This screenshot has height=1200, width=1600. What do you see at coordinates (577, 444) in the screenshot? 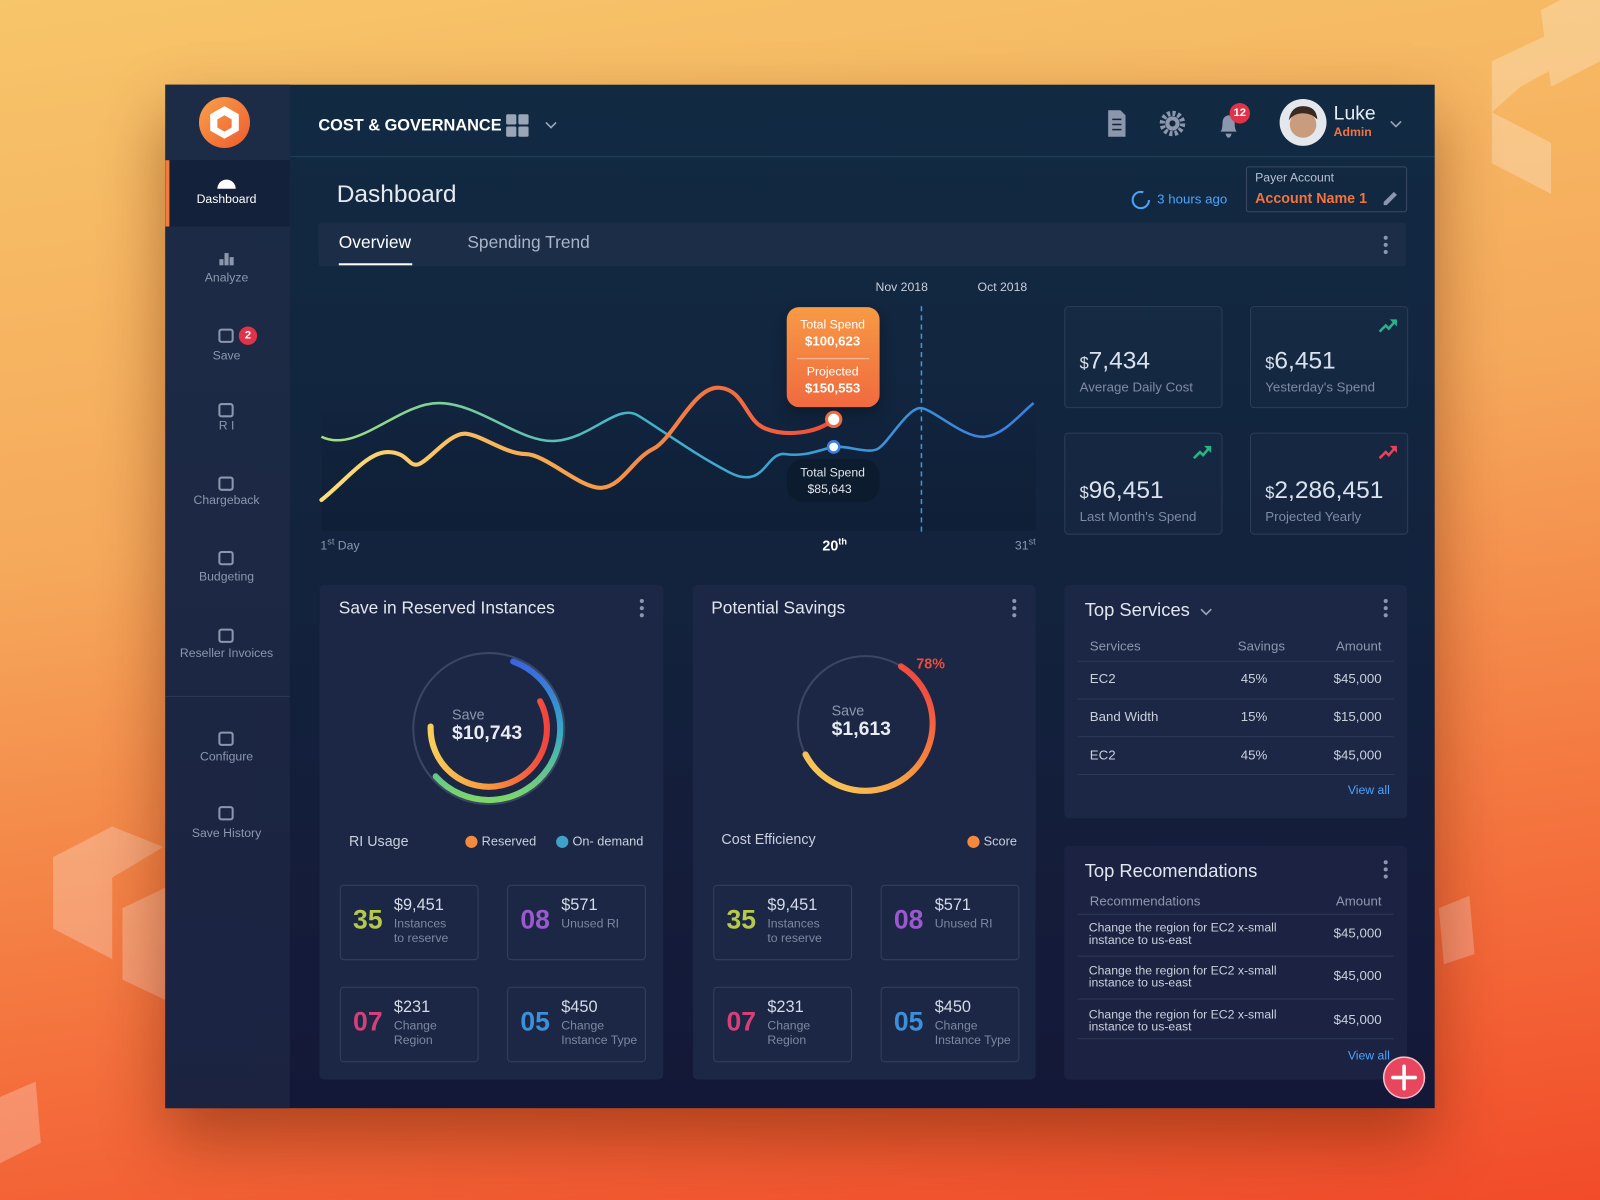
I see `trend-line-nov` at bounding box center [577, 444].